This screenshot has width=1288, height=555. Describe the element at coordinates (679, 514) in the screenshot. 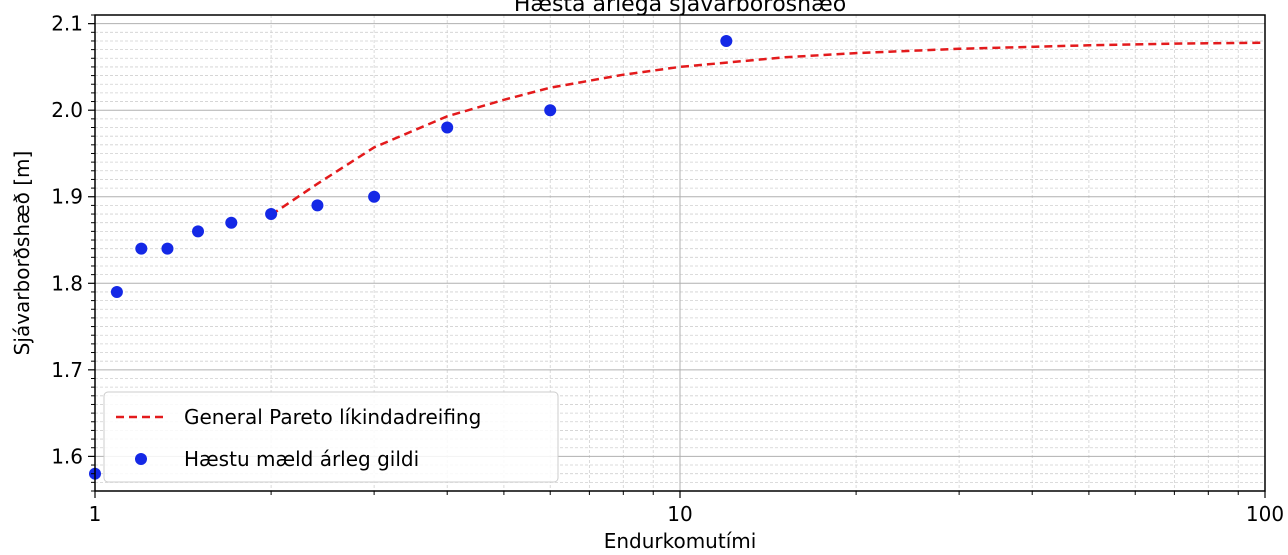

I see `x-tick-label: 10` at that location.